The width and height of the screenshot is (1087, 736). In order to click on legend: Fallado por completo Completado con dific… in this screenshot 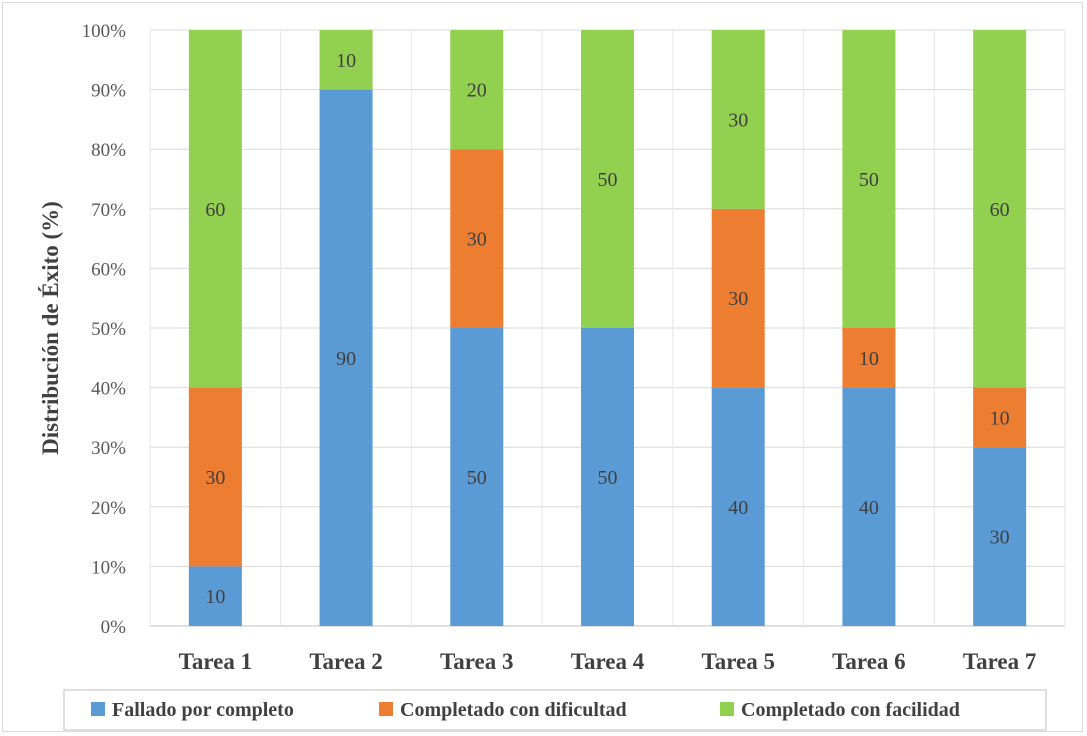, I will do `click(555, 710)`.